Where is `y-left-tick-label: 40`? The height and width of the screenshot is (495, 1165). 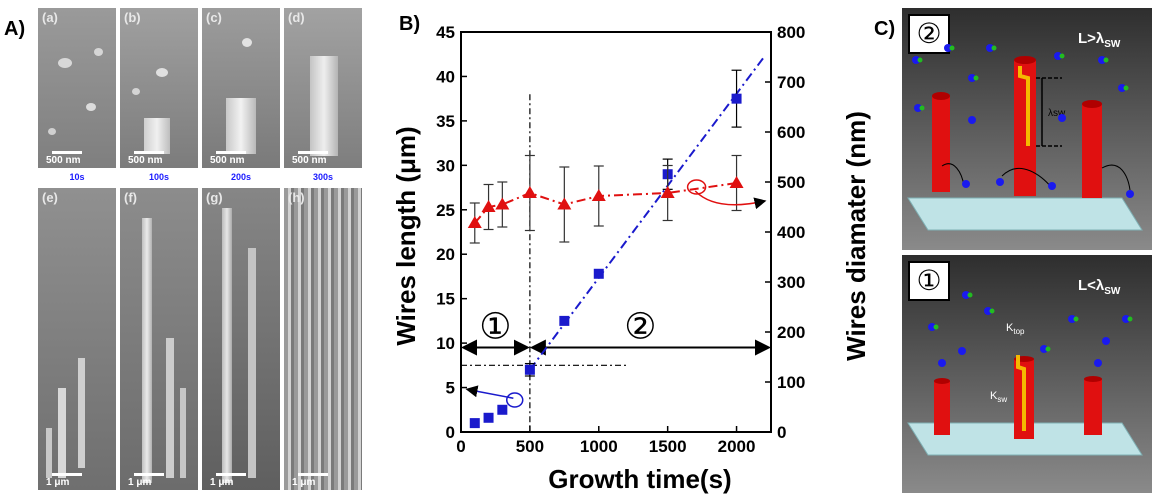 y-left-tick-label: 40 is located at coordinates (445, 76).